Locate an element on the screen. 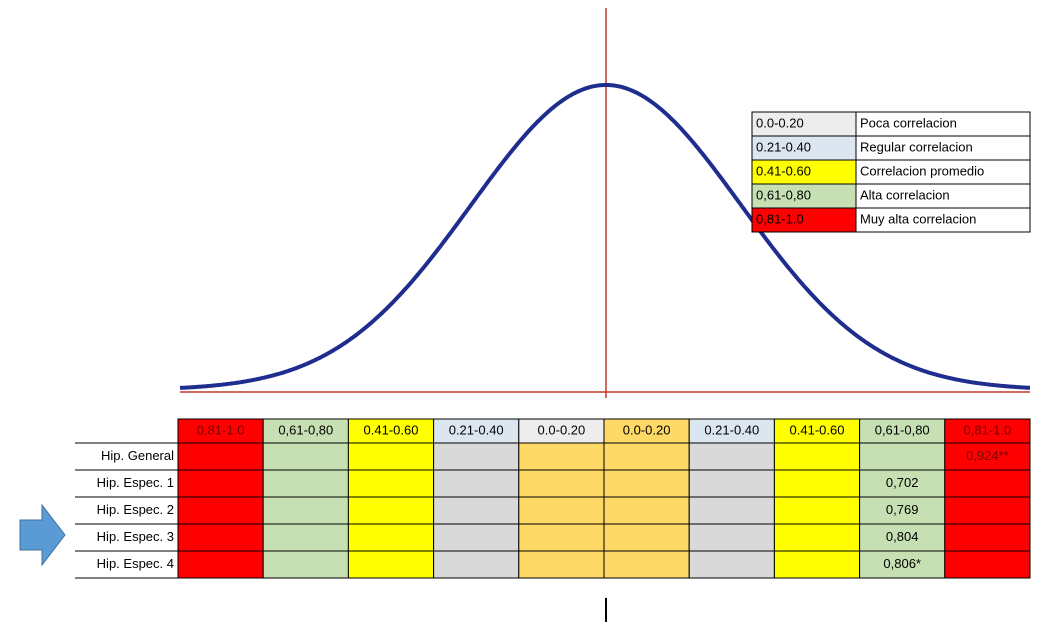  cell-value: 0,804 is located at coordinates (902, 536).